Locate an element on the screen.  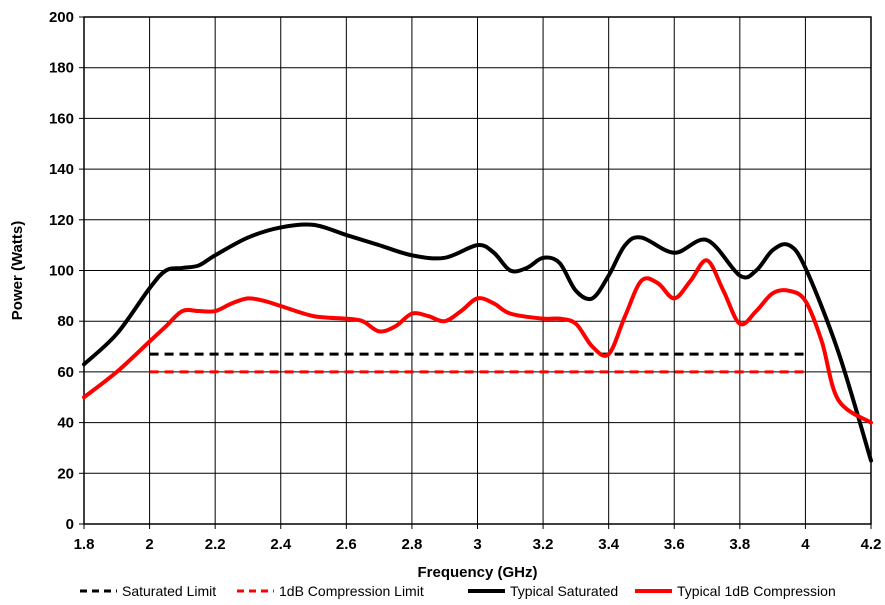
x-tick-label: 2.2 is located at coordinates (215, 544).